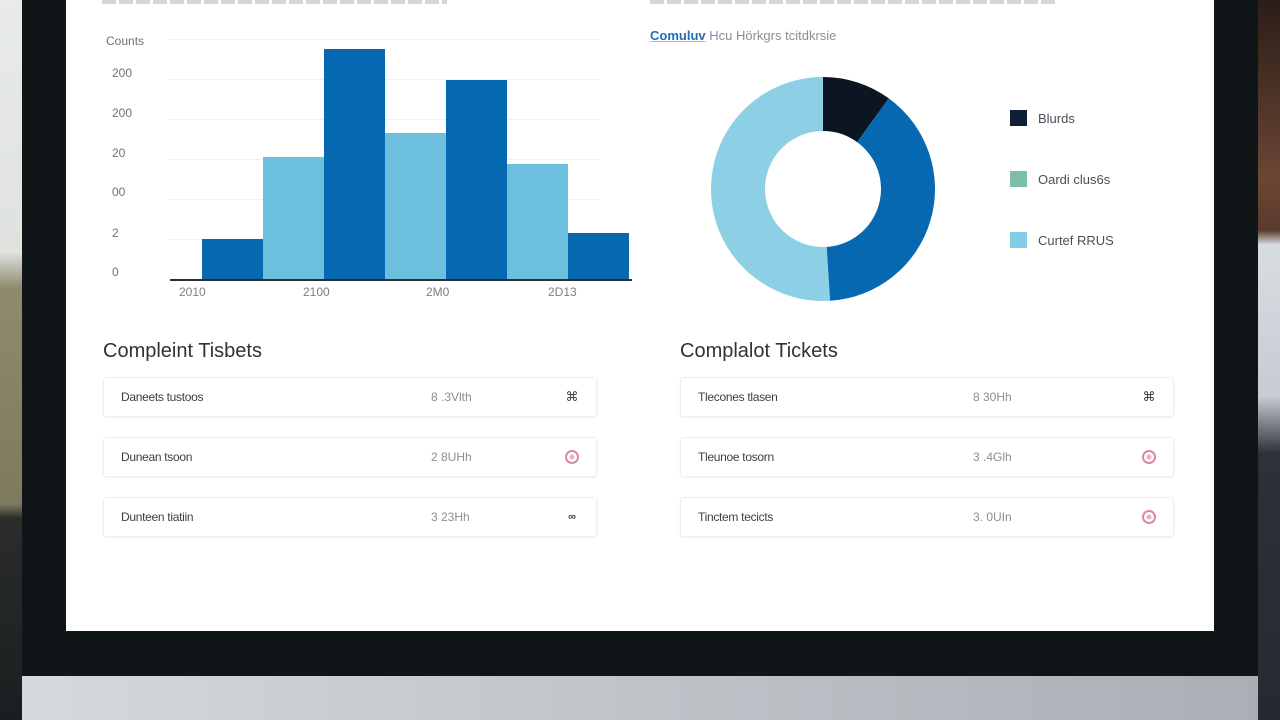 This screenshot has height=720, width=1280. What do you see at coordinates (738, 397) in the screenshot?
I see `ticket-name: Tlecones tlasen` at bounding box center [738, 397].